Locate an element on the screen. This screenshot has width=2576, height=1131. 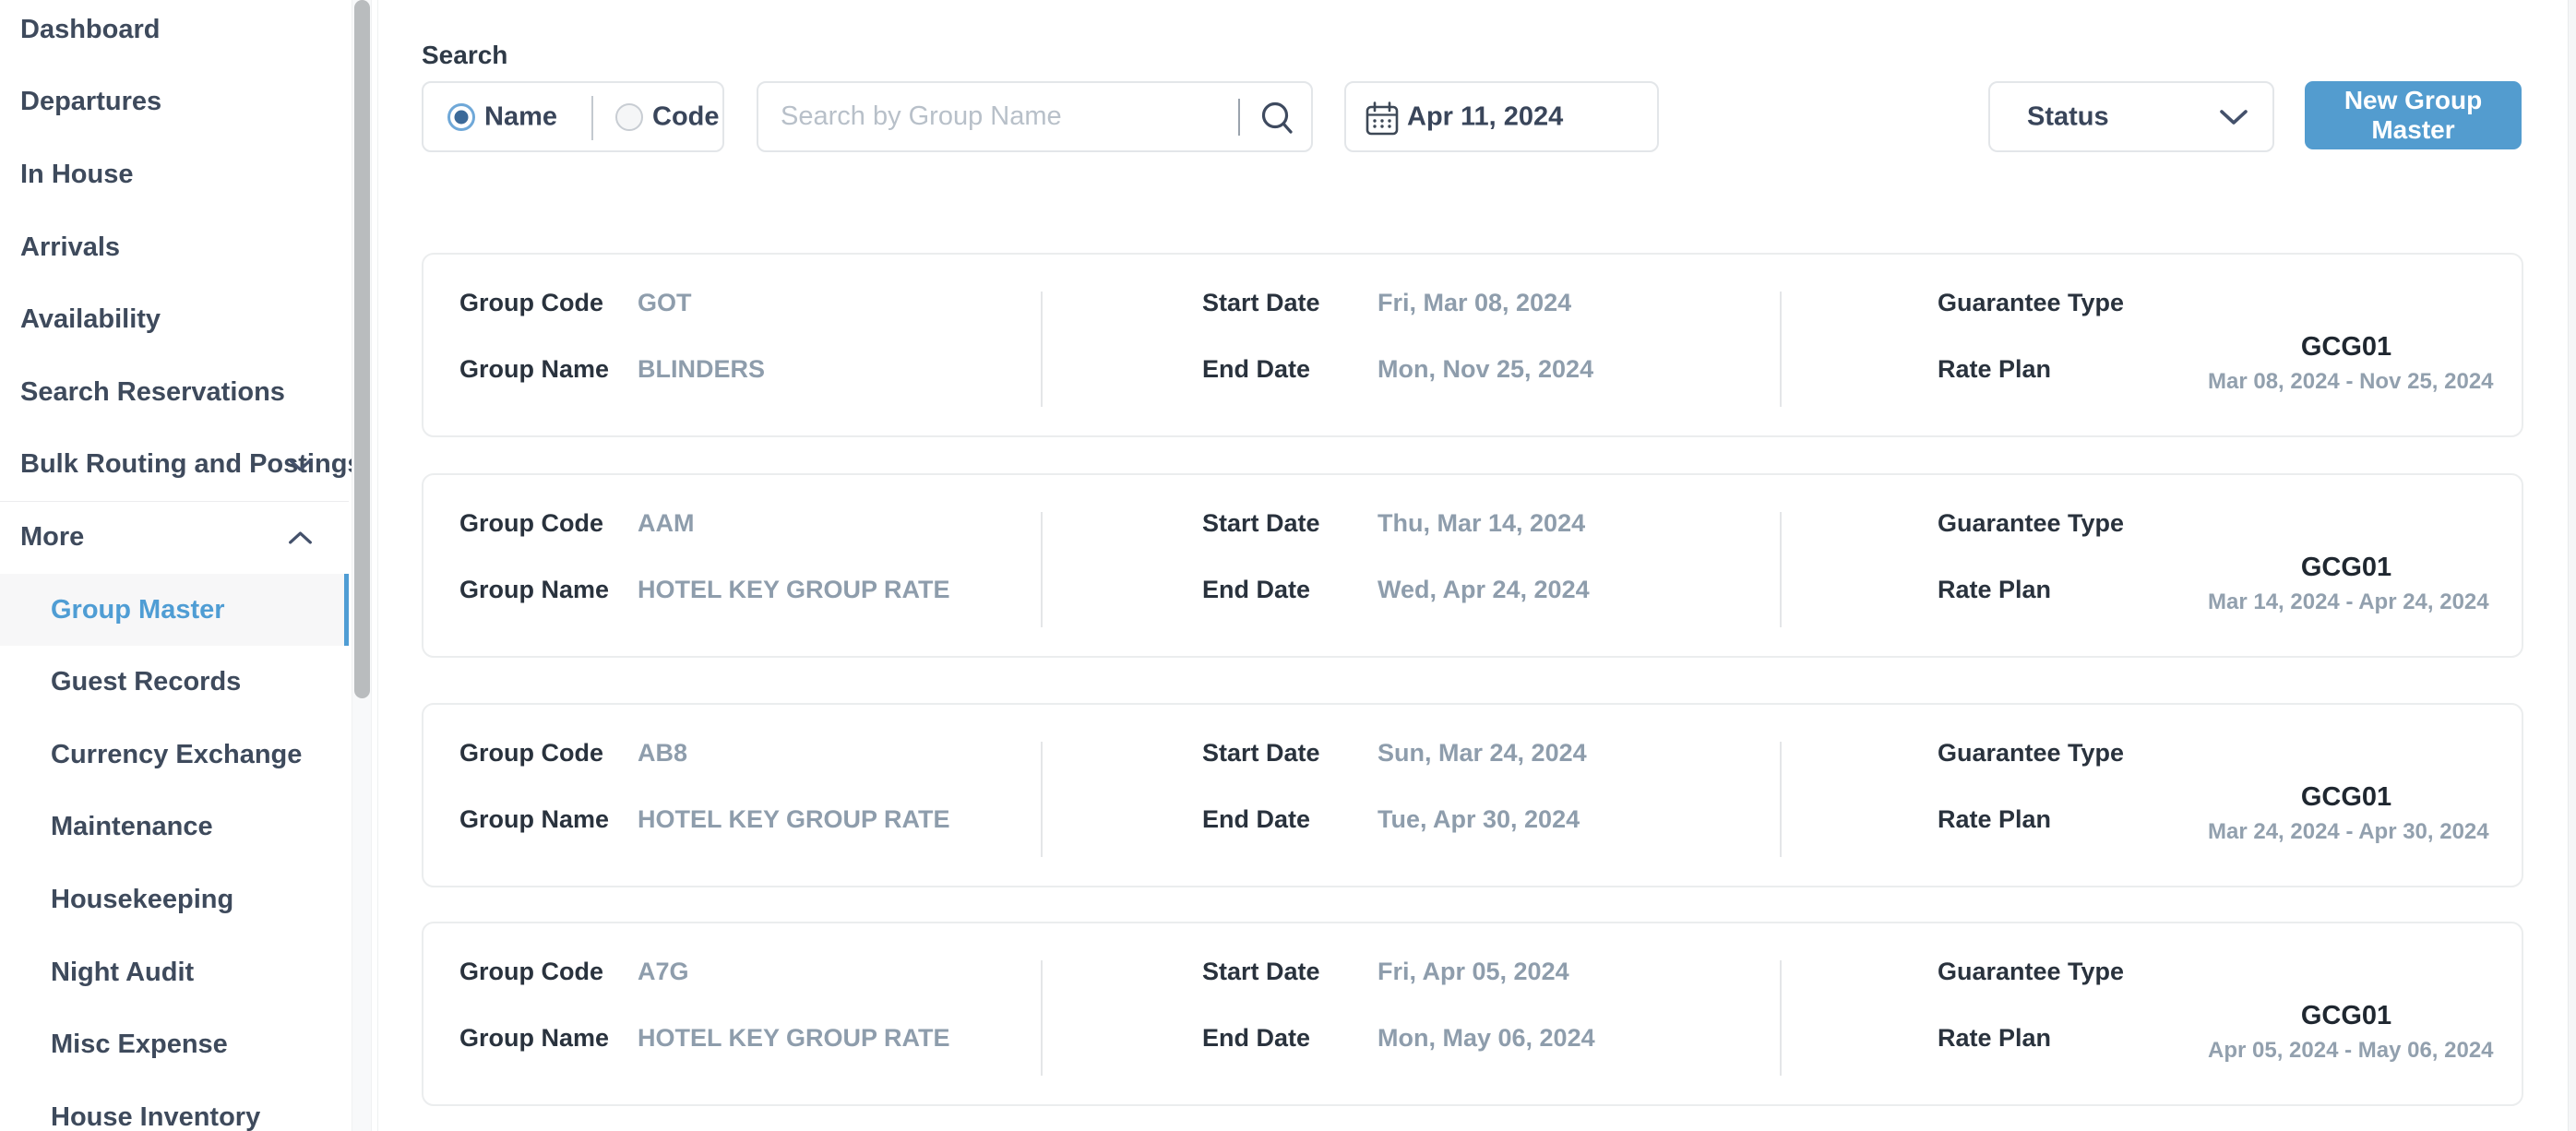
sidebar-item-availability: Availability is located at coordinates (90, 319).